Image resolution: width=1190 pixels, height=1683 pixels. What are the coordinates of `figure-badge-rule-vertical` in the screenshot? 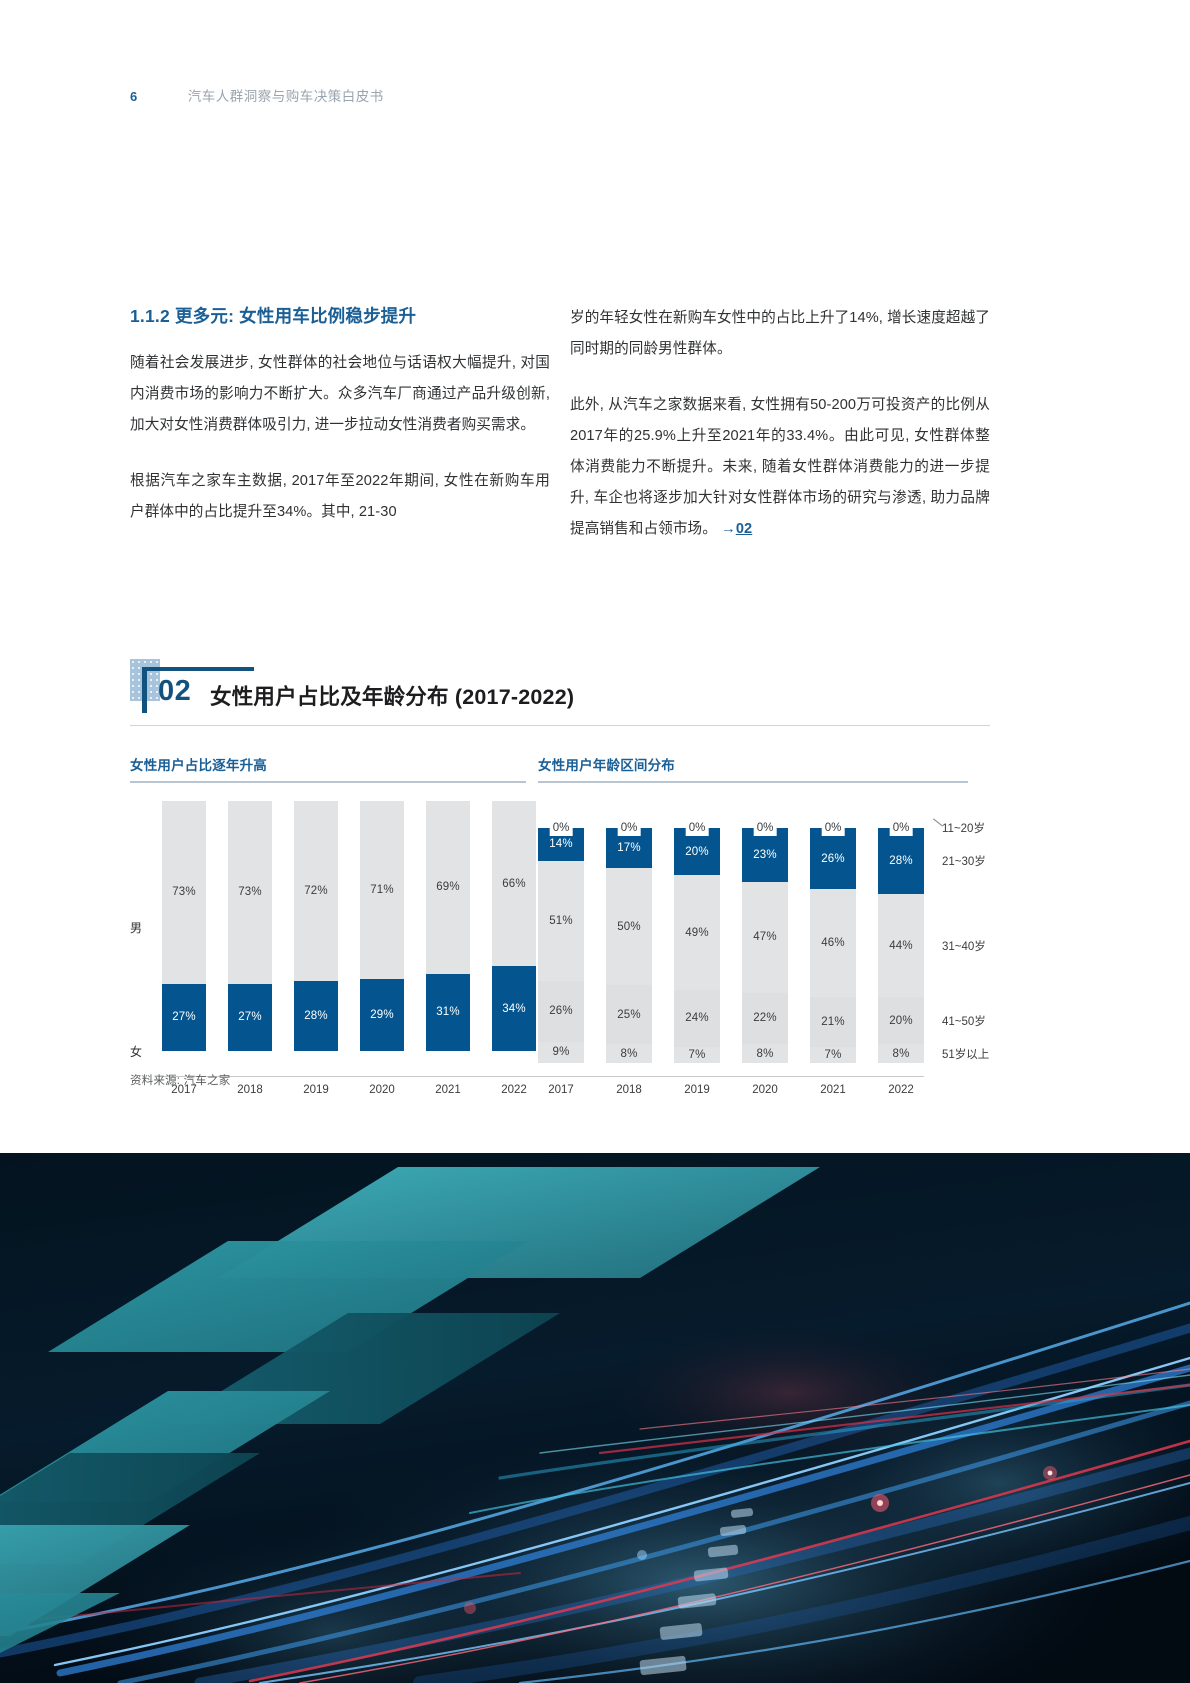 It's located at (144, 690).